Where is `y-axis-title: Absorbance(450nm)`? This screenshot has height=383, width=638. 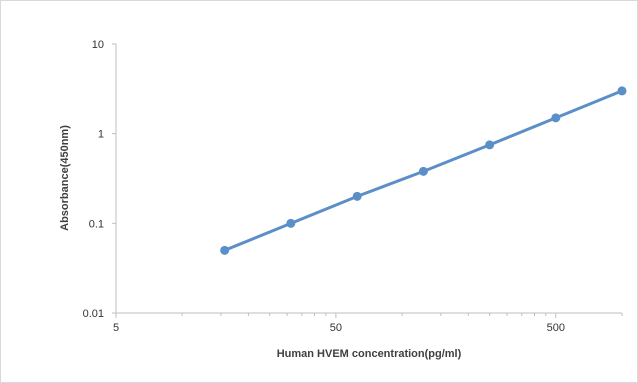 y-axis-title: Absorbance(450nm) is located at coordinates (65, 178).